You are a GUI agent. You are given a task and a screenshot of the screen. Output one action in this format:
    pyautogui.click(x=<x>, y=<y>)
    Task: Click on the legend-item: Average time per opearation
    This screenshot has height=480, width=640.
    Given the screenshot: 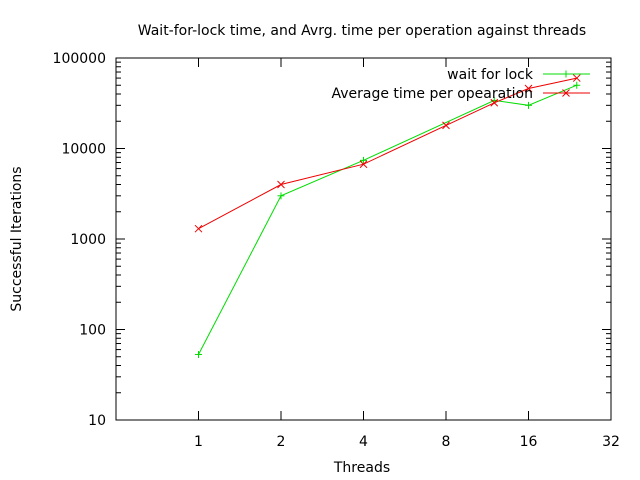 What is the action you would take?
    pyautogui.click(x=460, y=94)
    